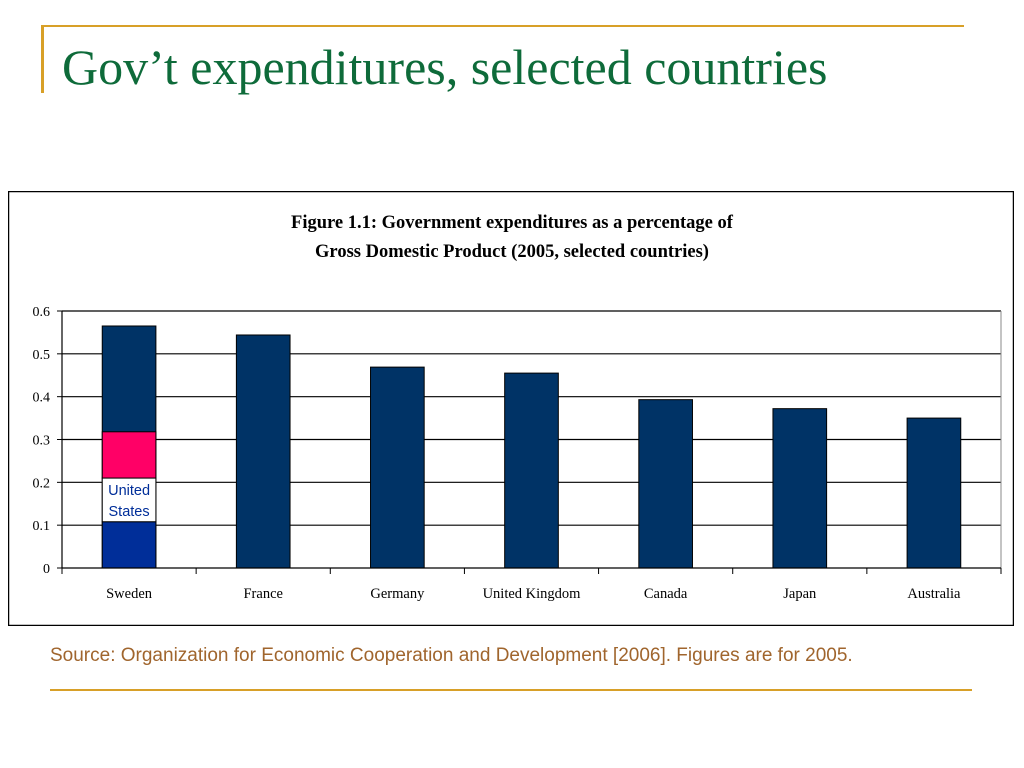 The width and height of the screenshot is (1024, 768). Describe the element at coordinates (934, 493) in the screenshot. I see `bar-australia` at that location.